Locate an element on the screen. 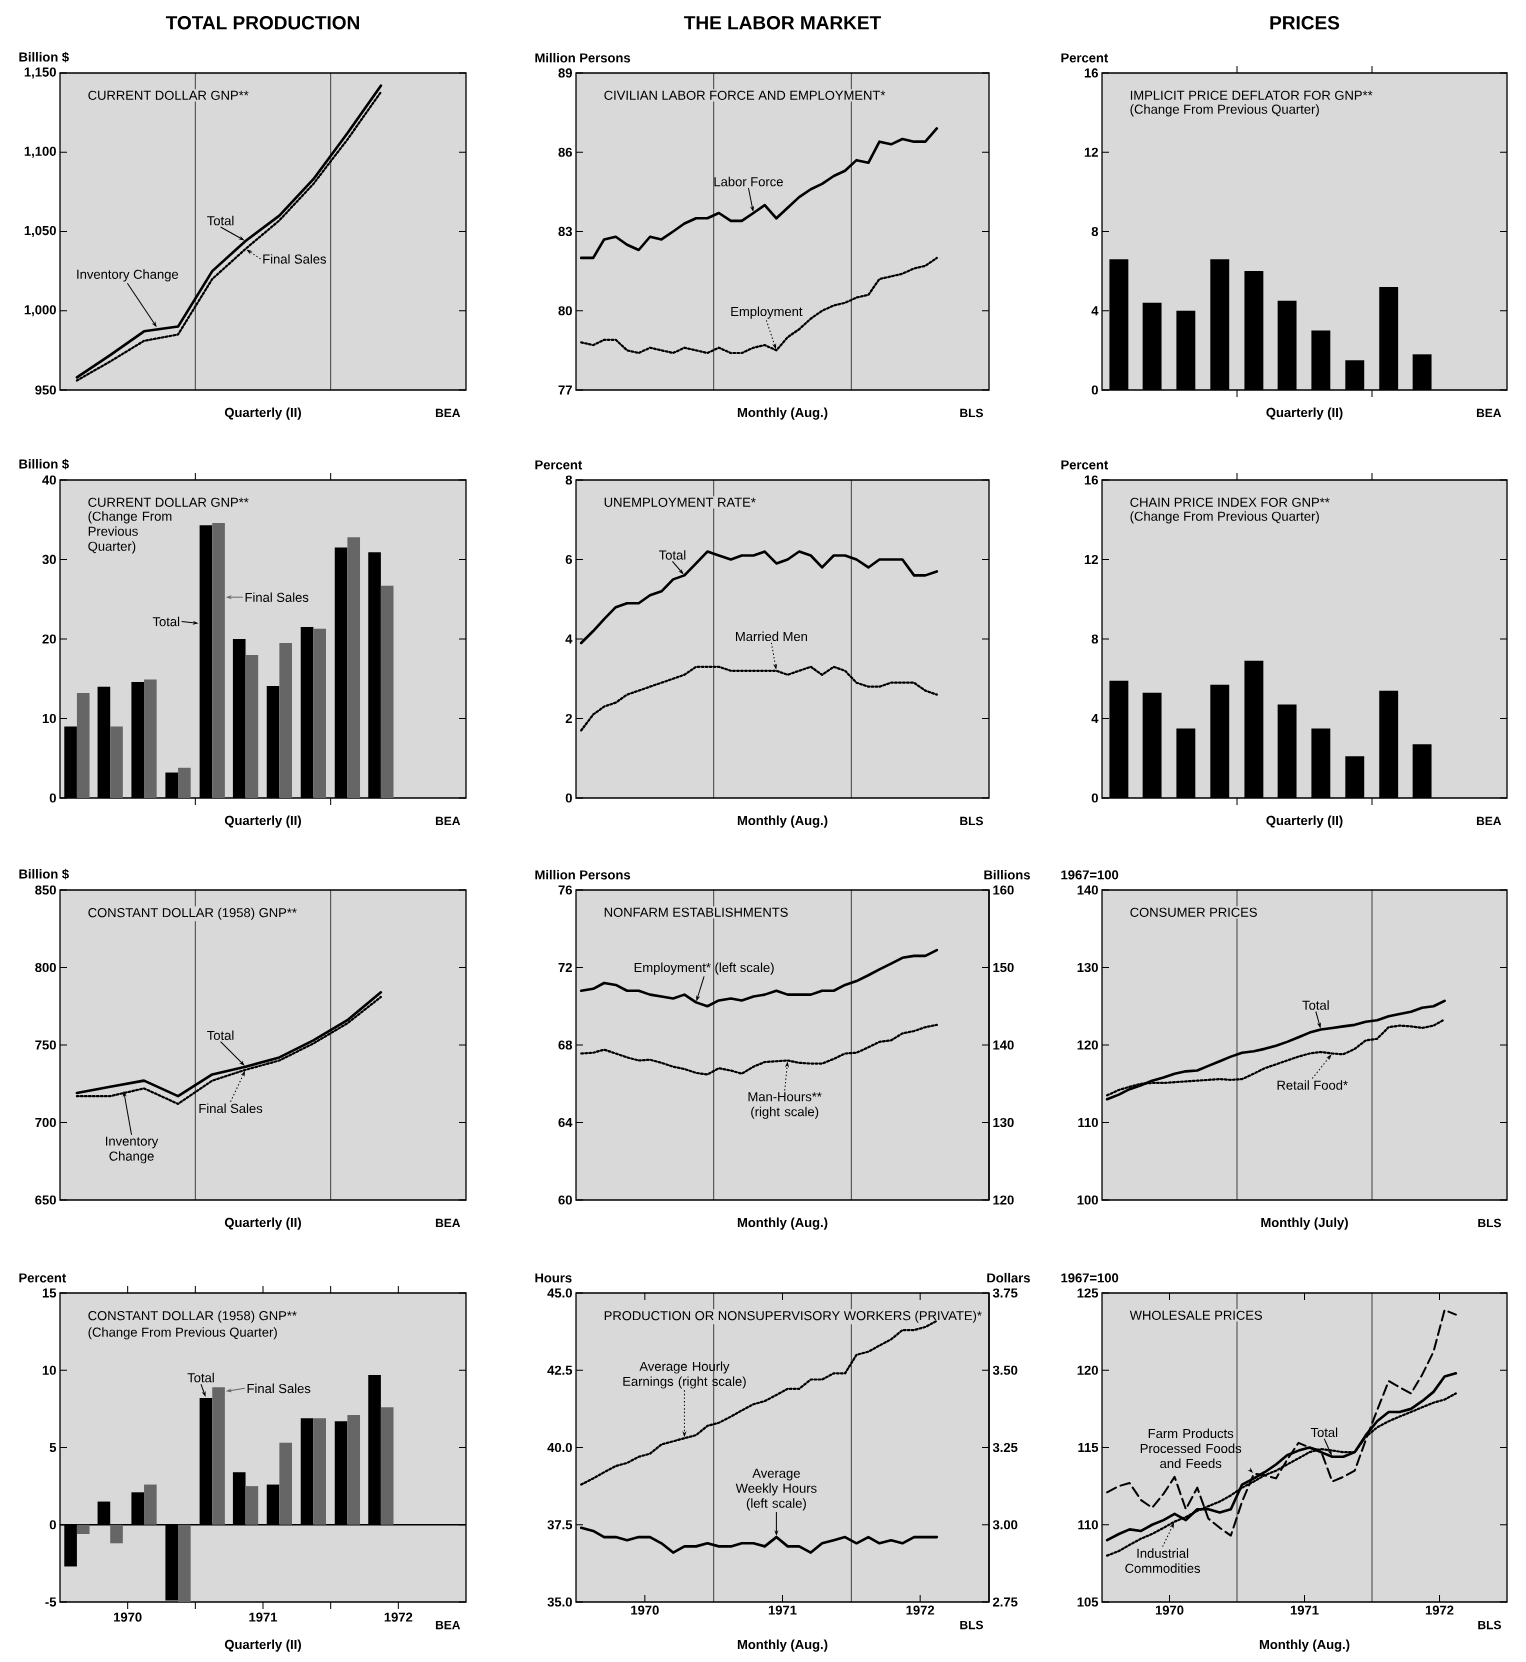  text: PRICES is located at coordinates (1305, 22).